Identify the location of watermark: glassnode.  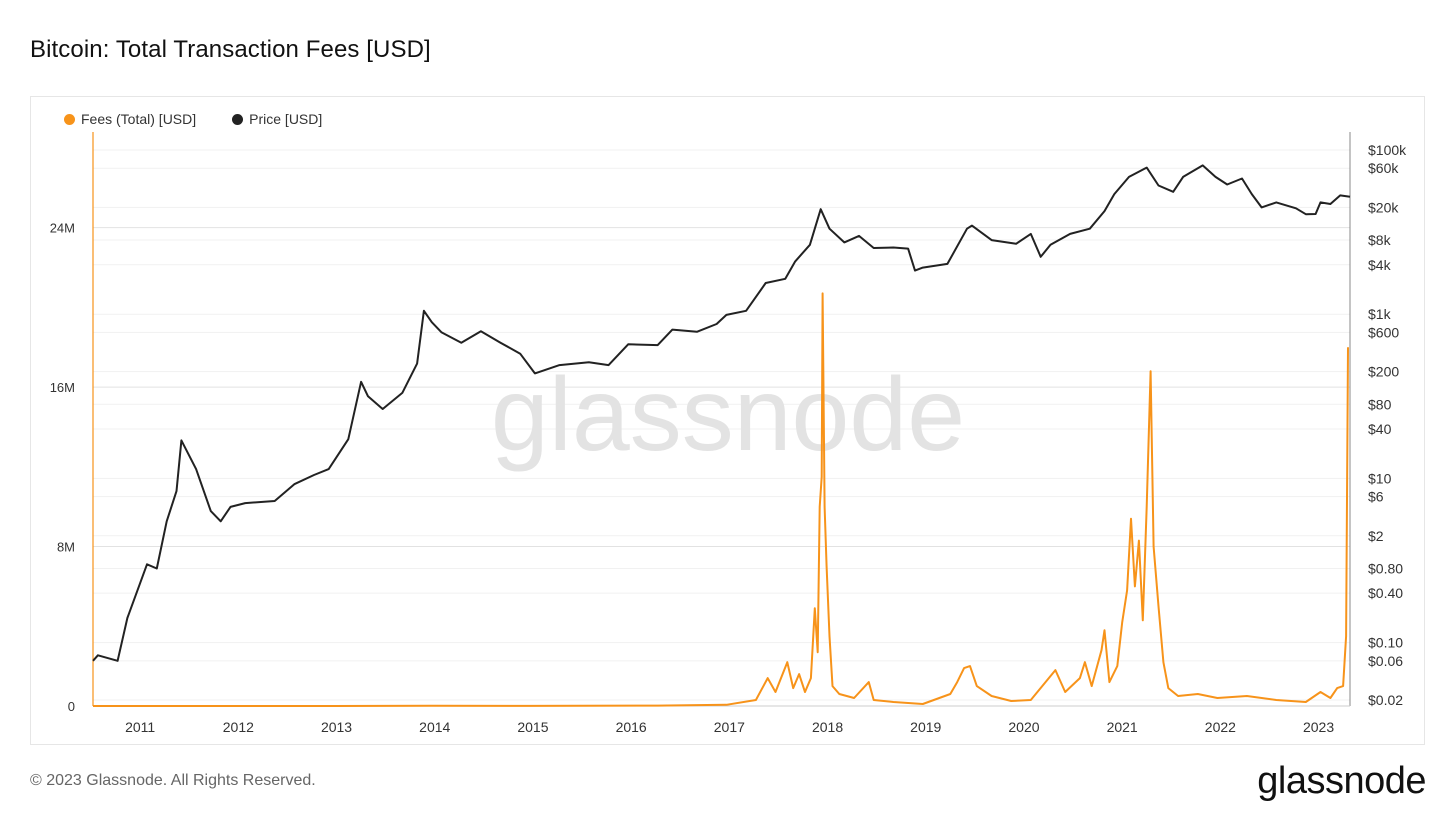
(728, 415).